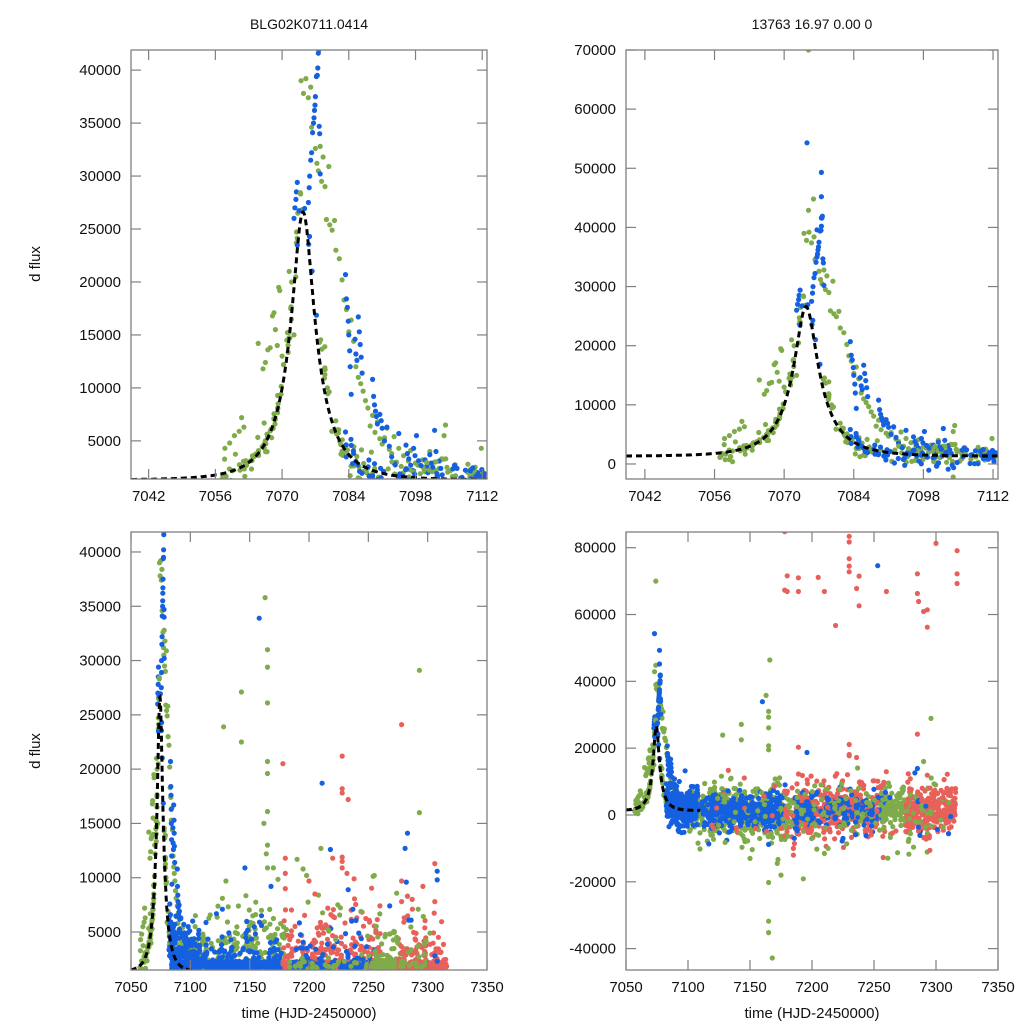  Describe the element at coordinates (309, 344) in the screenshot. I see `model-curve` at that location.